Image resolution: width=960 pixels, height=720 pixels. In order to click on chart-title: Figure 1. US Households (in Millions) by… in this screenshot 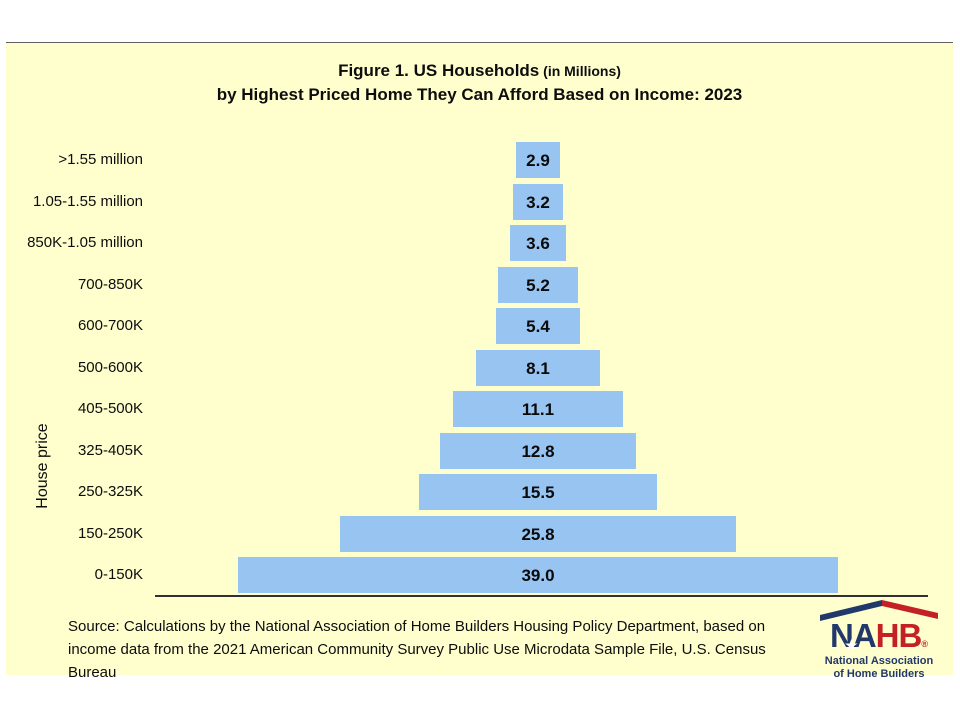, I will do `click(479, 82)`.